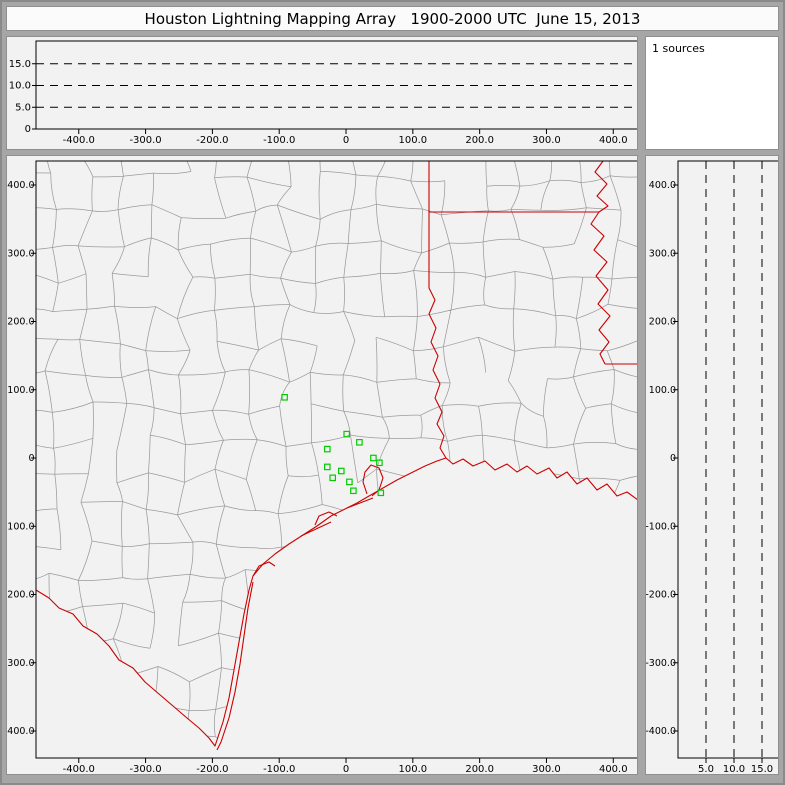  Describe the element at coordinates (727, 459) in the screenshot. I see `ns-plot-border` at that location.